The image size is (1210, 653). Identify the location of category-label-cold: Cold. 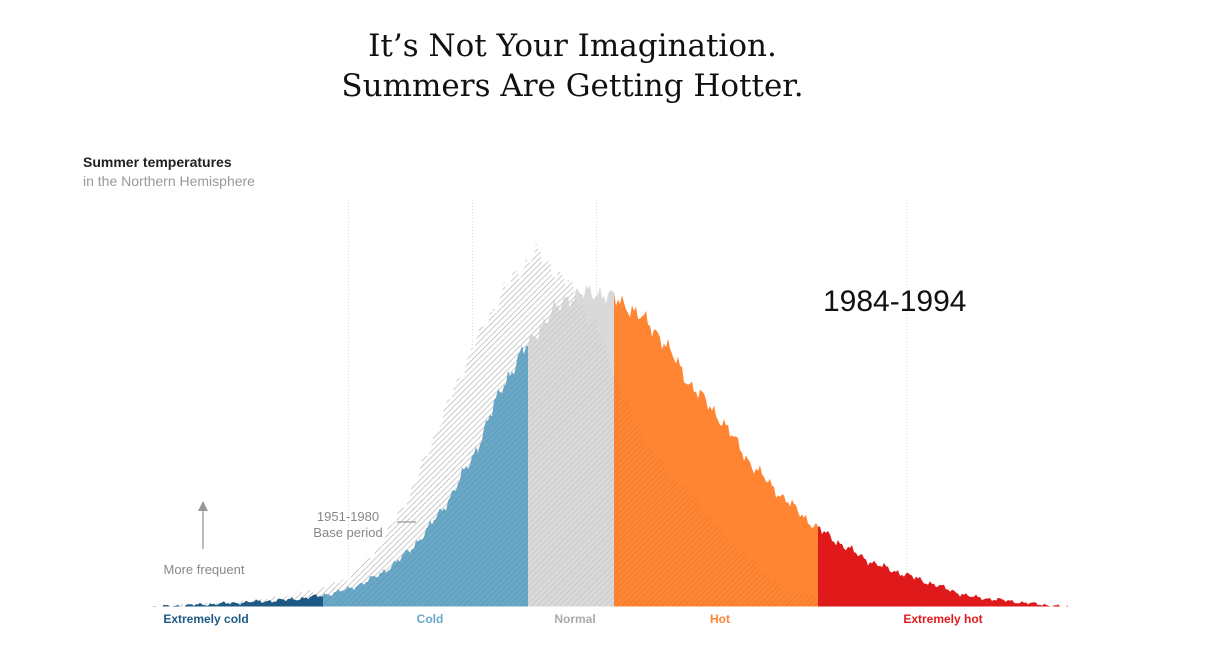
(430, 619).